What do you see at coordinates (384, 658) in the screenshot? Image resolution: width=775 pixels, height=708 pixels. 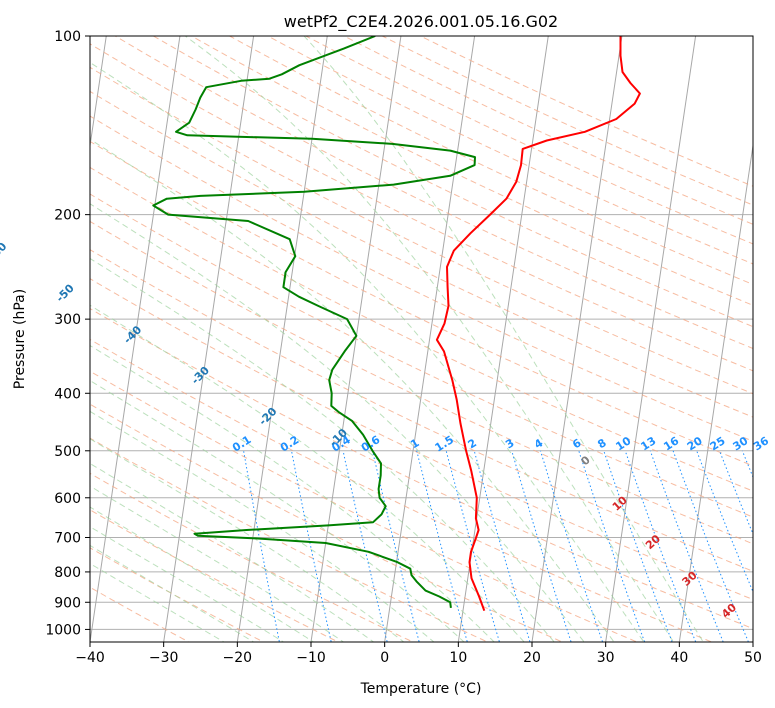 I see `x-tick-label: 0` at bounding box center [384, 658].